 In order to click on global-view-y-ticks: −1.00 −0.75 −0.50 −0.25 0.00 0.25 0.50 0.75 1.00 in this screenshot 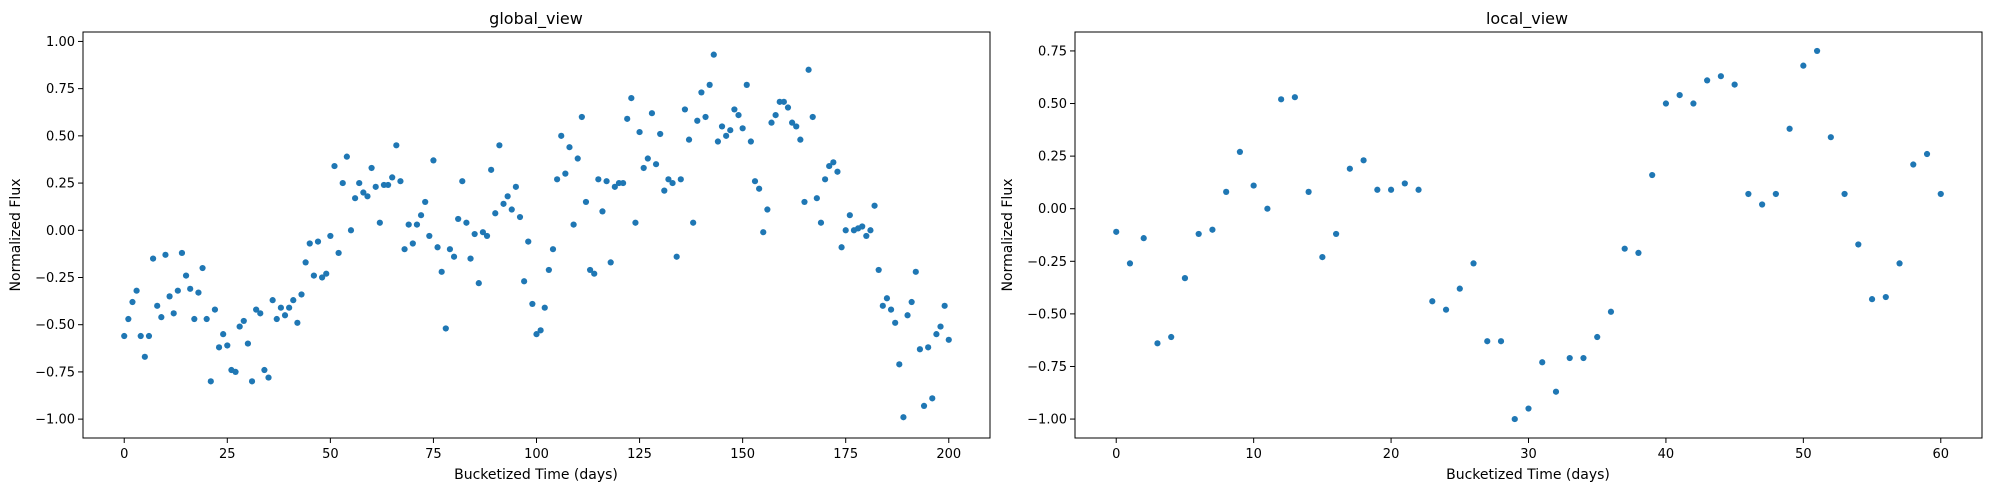, I will do `click(59, 231)`.